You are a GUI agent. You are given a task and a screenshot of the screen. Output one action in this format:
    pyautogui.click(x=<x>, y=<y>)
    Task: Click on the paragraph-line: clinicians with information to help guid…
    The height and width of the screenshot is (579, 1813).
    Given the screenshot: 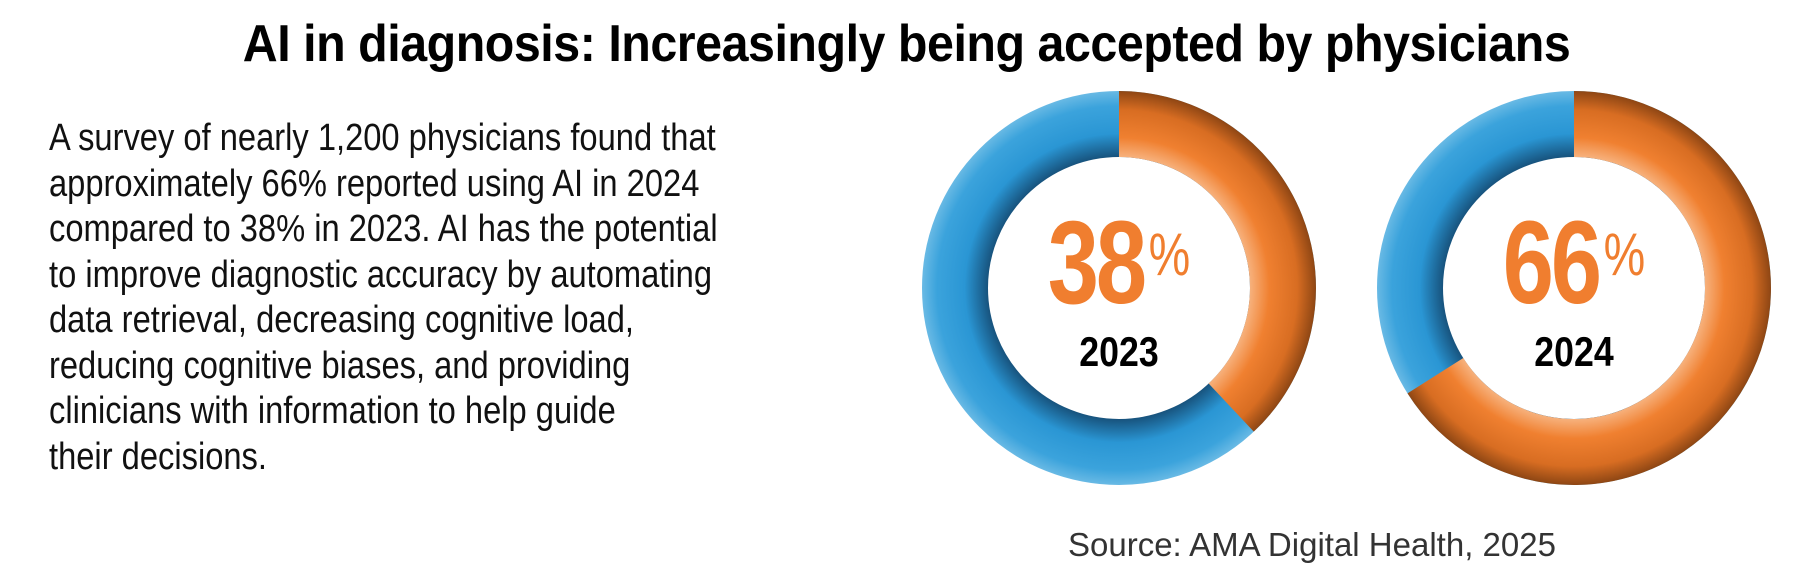 What is the action you would take?
    pyautogui.click(x=332, y=411)
    